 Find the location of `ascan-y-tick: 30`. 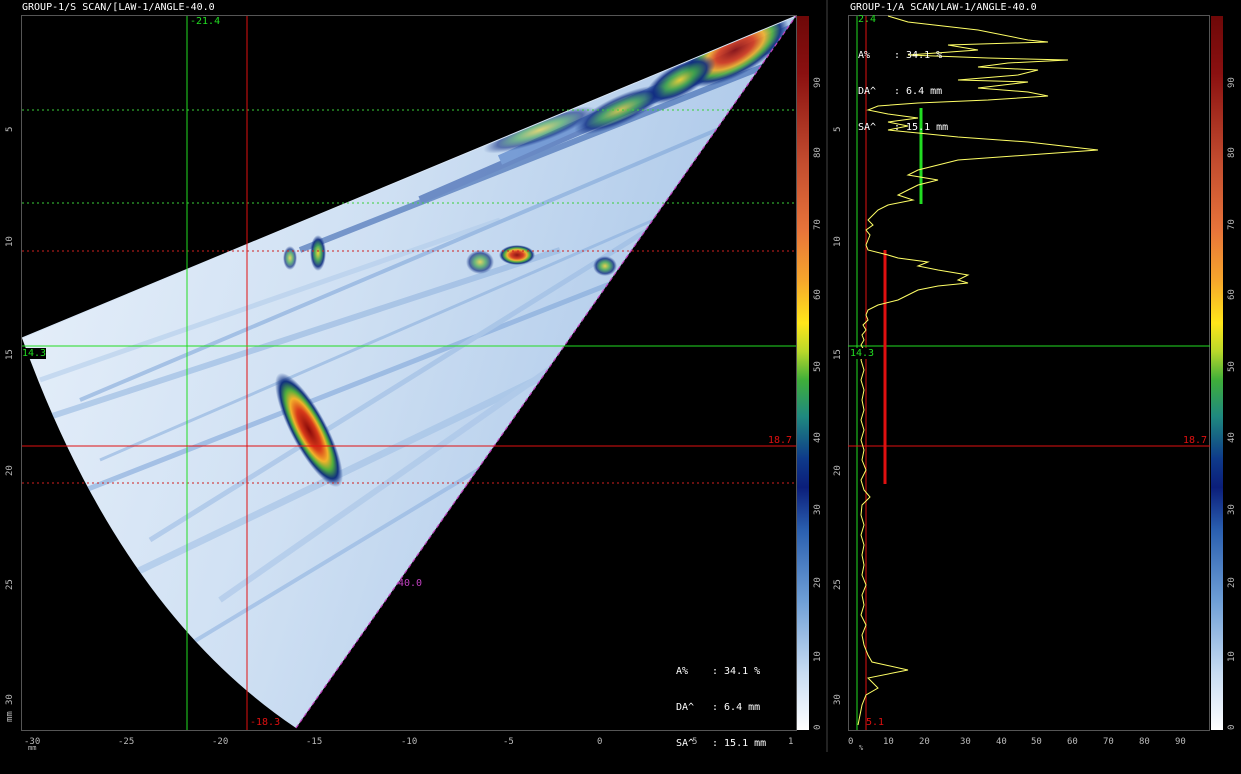

ascan-y-tick: 30 is located at coordinates (838, 699).